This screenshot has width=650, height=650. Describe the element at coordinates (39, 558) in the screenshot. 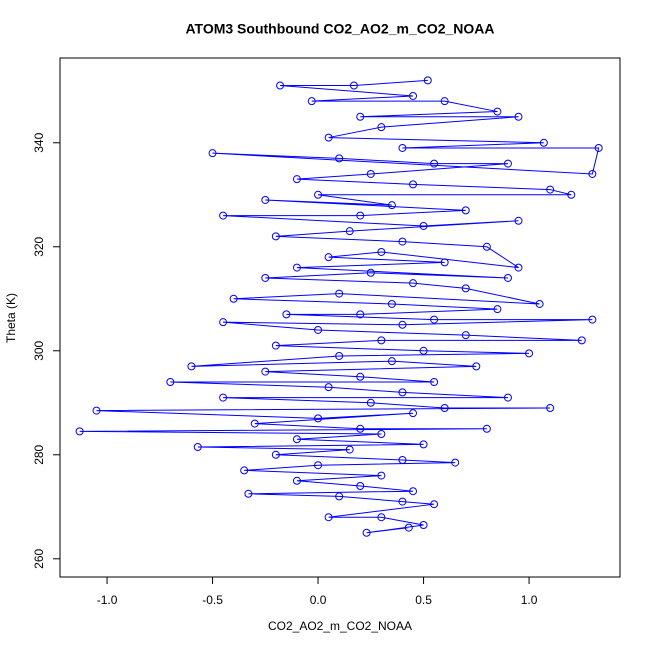

I see `y-tick-label: 260` at that location.